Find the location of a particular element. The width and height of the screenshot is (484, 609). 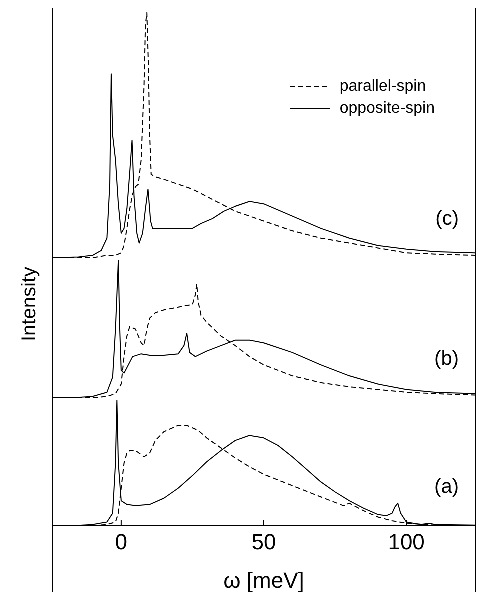

annotation: (b) is located at coordinates (446, 359).